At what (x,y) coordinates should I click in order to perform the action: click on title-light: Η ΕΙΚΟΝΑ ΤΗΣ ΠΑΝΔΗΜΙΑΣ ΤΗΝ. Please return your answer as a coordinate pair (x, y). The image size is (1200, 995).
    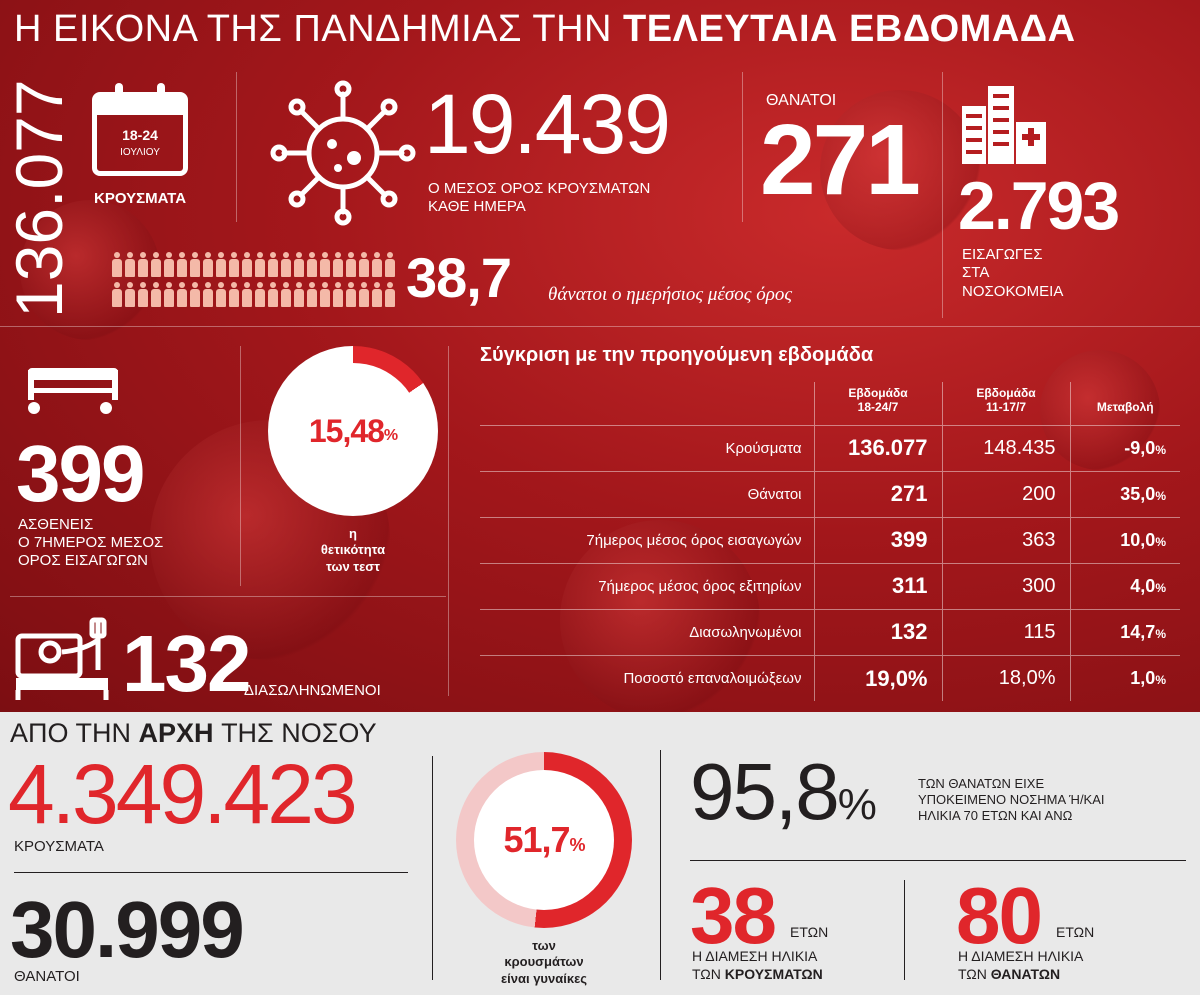
    Looking at the image, I should click on (313, 29).